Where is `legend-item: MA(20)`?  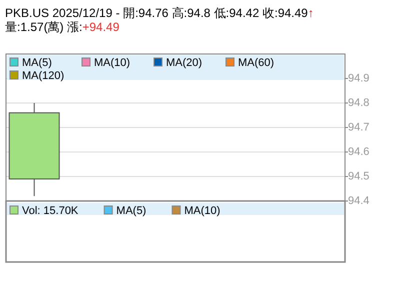
legend-item: MA(20) is located at coordinates (178, 63).